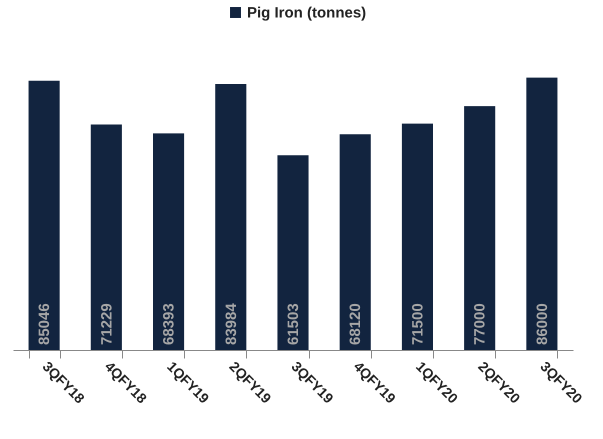 Image resolution: width=603 pixels, height=439 pixels. What do you see at coordinates (107, 324) in the screenshot?
I see `data-label: 71229` at bounding box center [107, 324].